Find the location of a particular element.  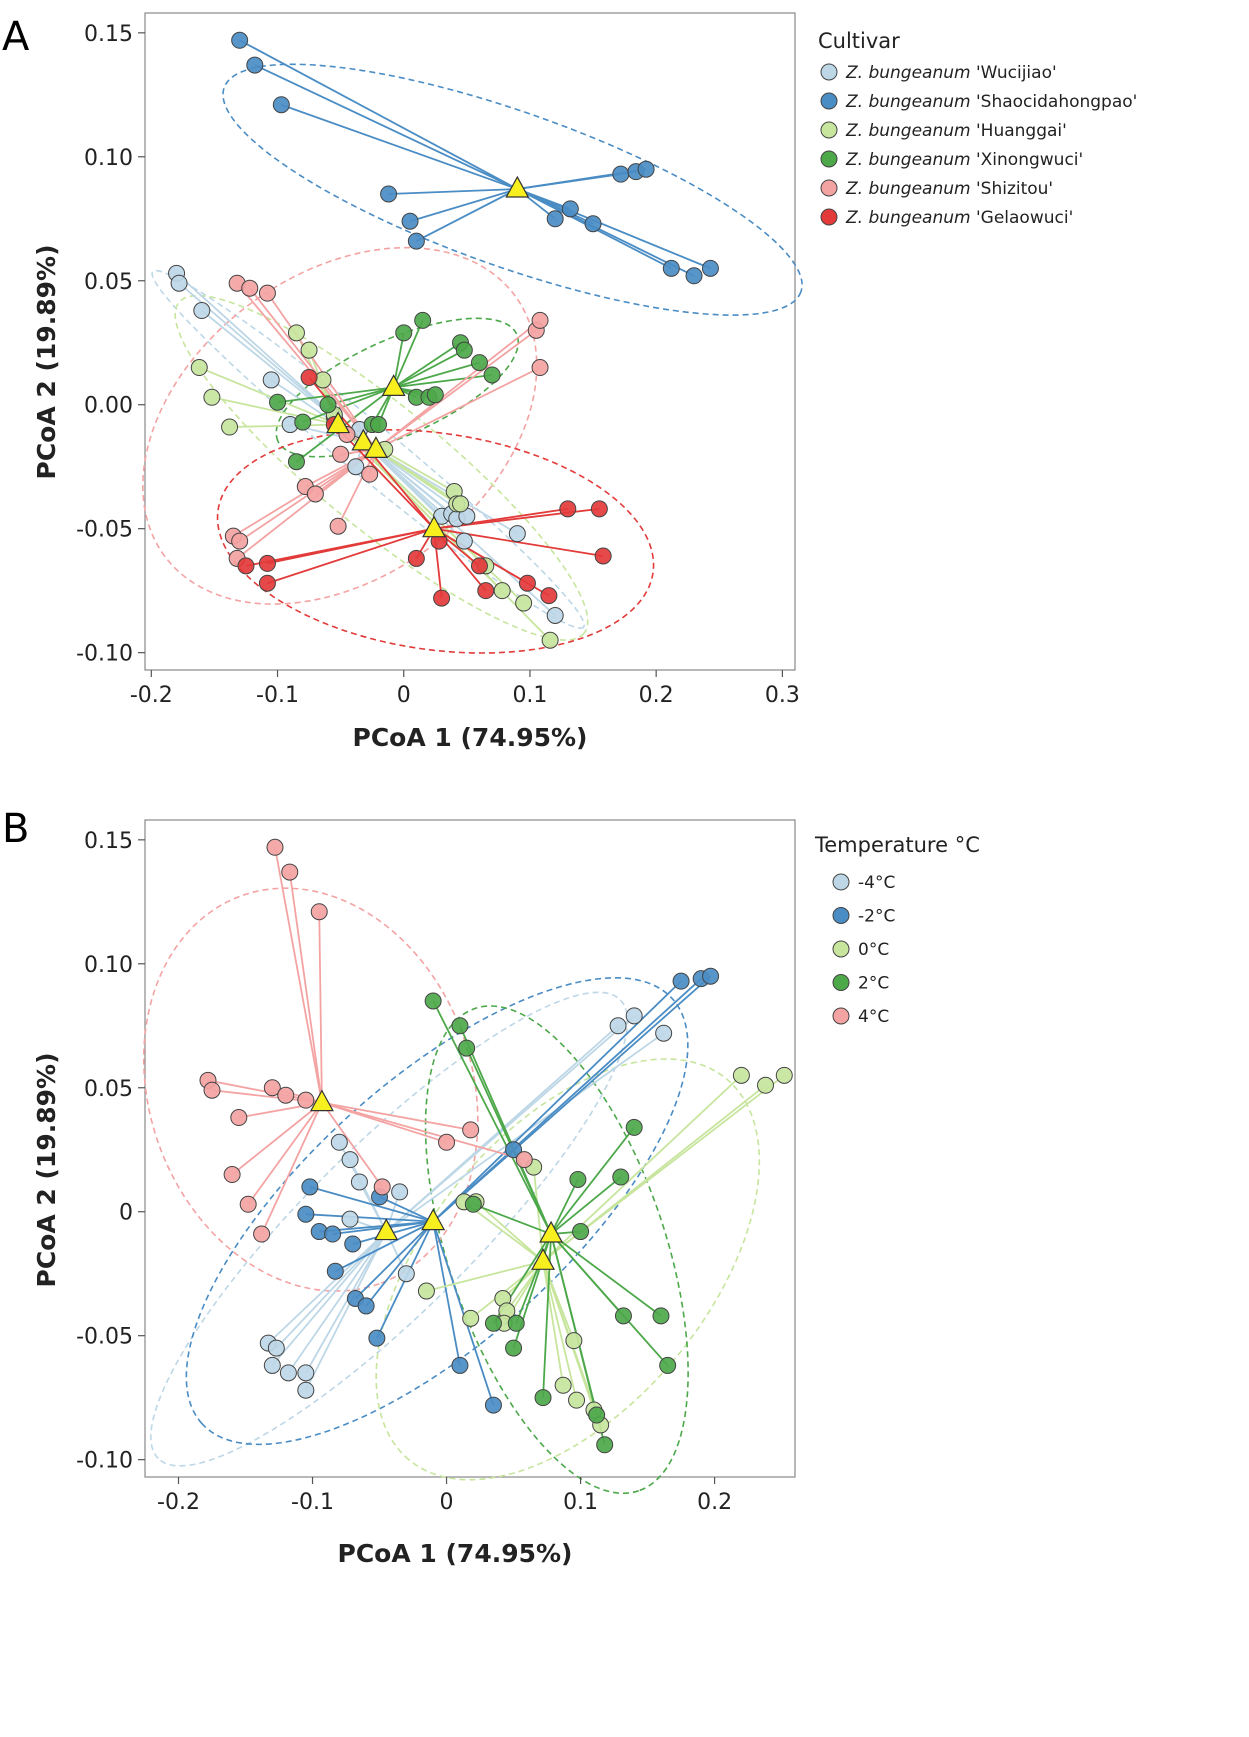

legend-key-shizitou is located at coordinates (829, 188).